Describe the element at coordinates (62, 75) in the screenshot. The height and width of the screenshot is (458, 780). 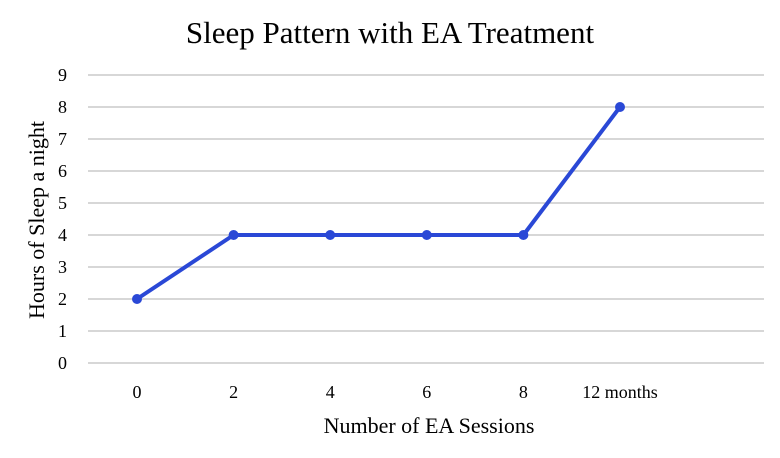
I see `y-tick-9: 9` at that location.